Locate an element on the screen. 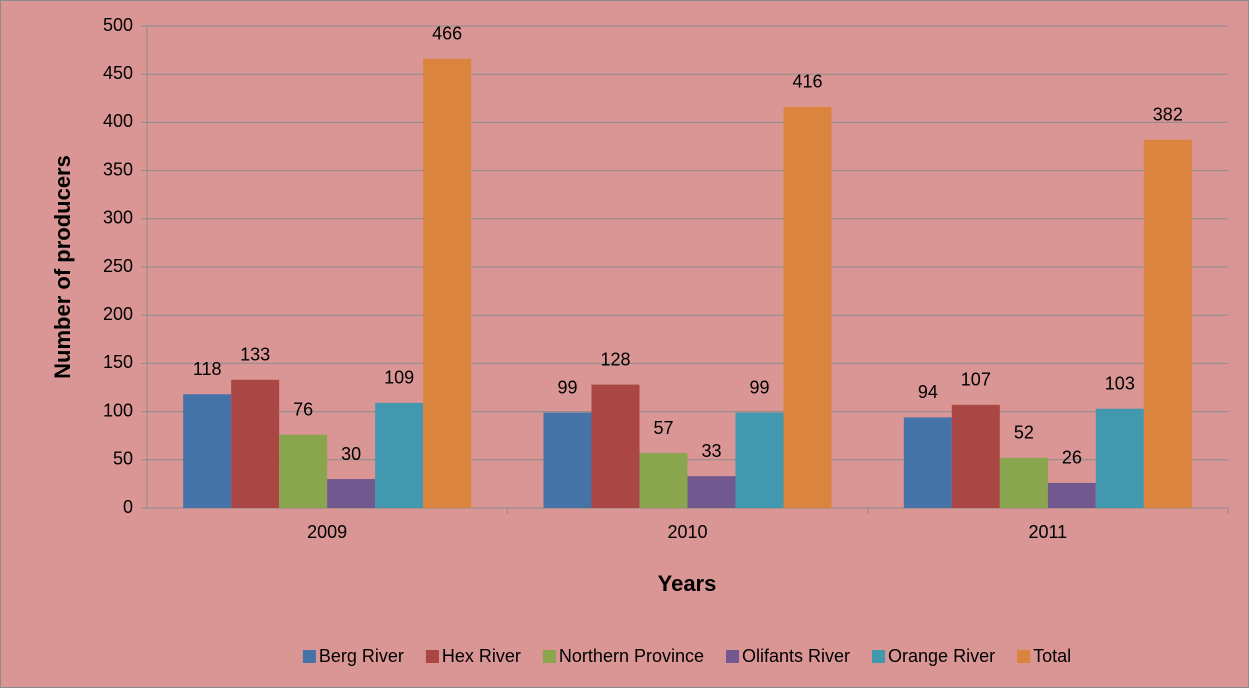  data-label: 103 is located at coordinates (1120, 383).